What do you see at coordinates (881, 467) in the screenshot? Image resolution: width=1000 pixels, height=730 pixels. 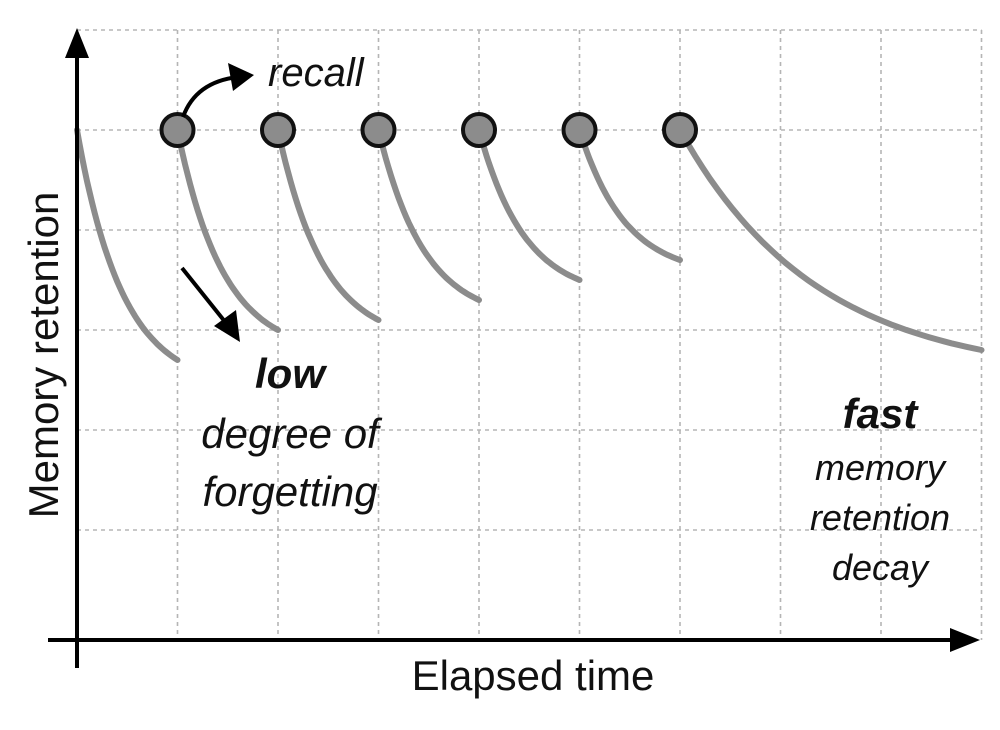 I see `fast-desc-line1: memory` at bounding box center [881, 467].